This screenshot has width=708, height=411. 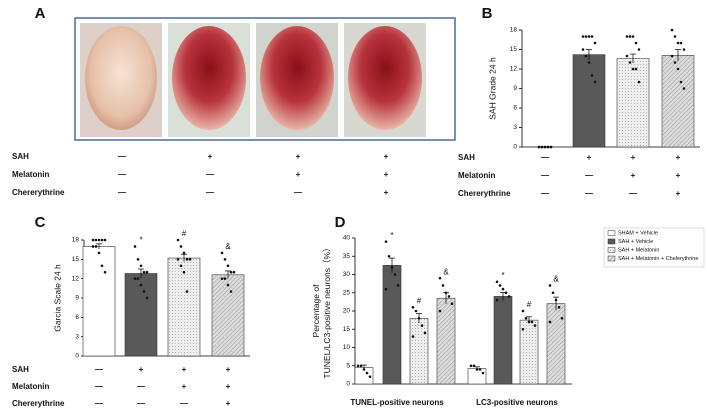 What do you see at coordinates (76, 259) in the screenshot?
I see `y-tick-label: 15` at bounding box center [76, 259].